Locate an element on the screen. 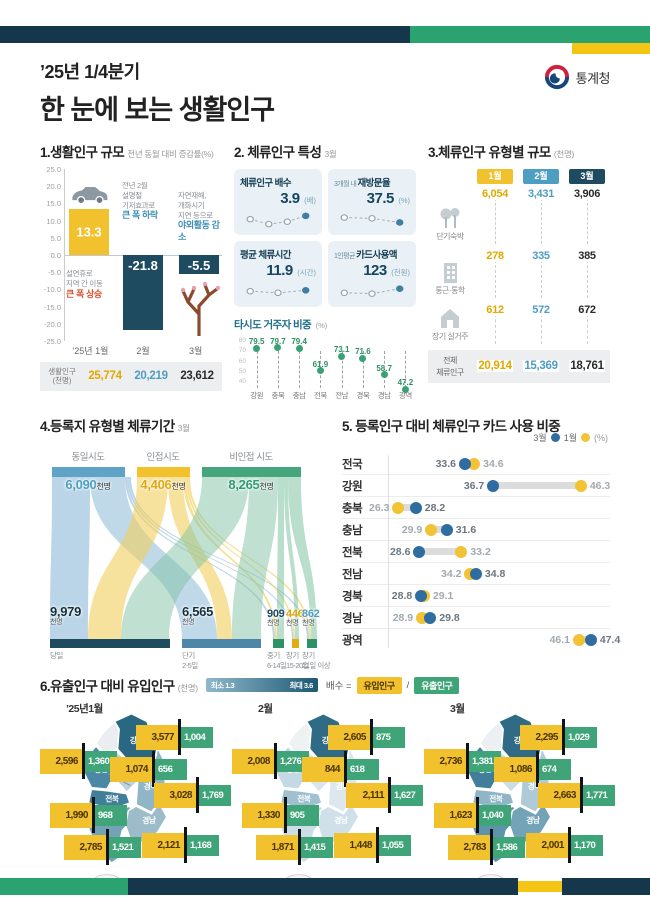  month-pill-jan: 1월 is located at coordinates (495, 176).